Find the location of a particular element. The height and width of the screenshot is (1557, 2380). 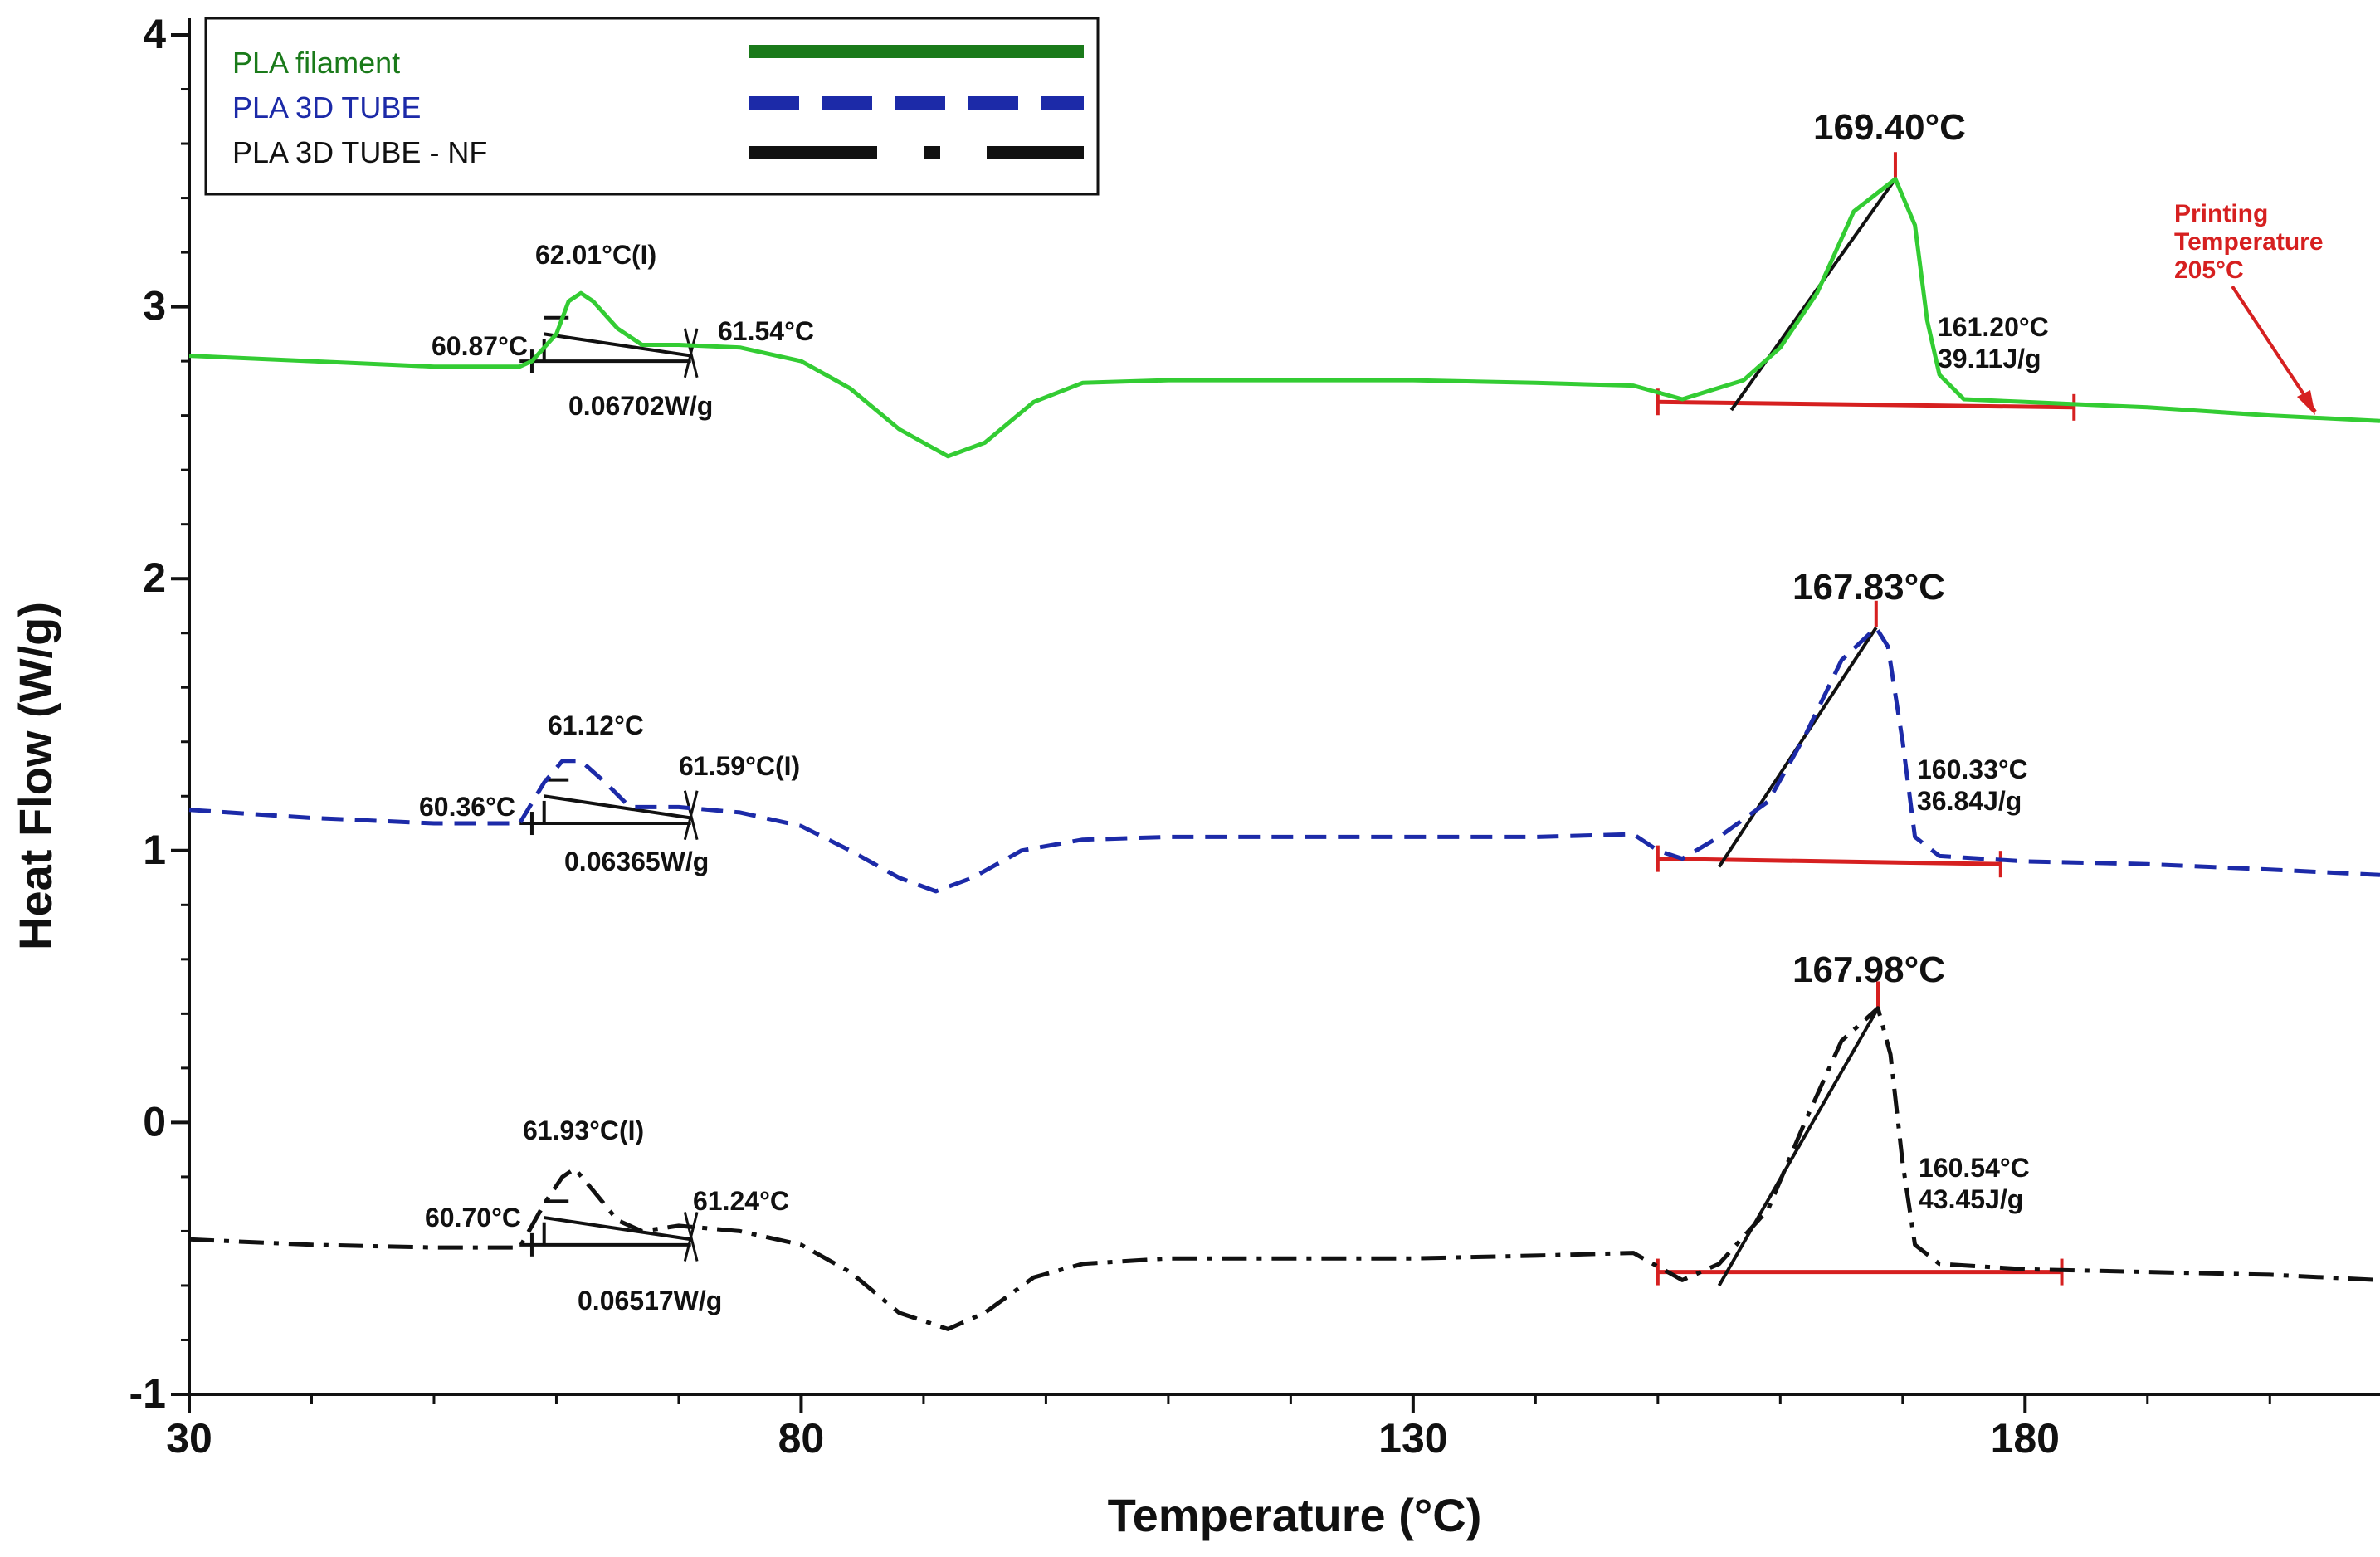

glass-nf-end-cross-b is located at coordinates (691, 1237).